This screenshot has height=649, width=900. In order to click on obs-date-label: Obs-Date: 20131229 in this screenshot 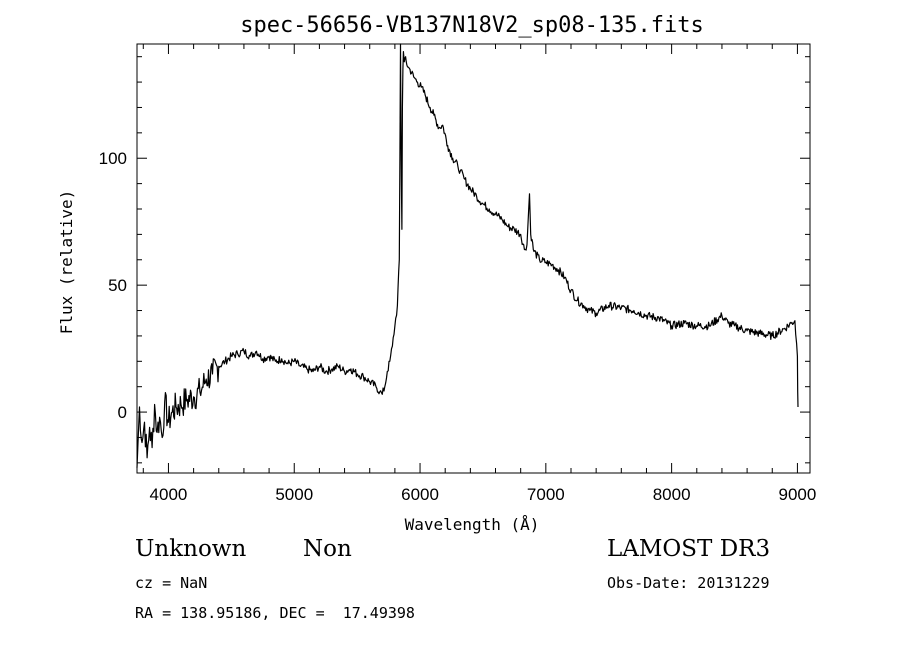, I will do `click(688, 583)`.